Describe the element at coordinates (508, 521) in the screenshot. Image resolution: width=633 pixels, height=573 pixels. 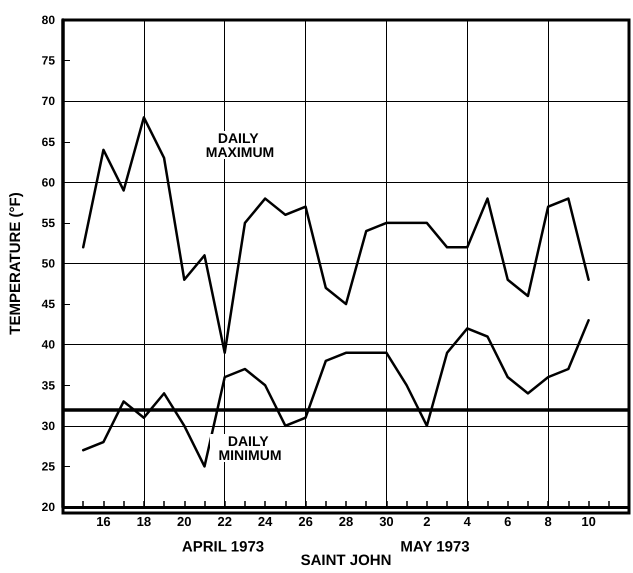
I see `x-tick-label: 6` at that location.